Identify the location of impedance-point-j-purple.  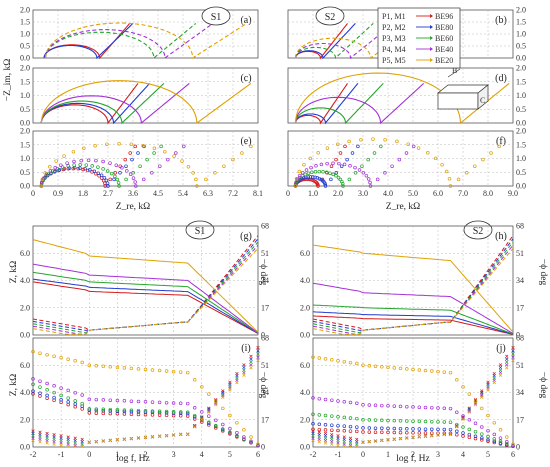
(432, 407).